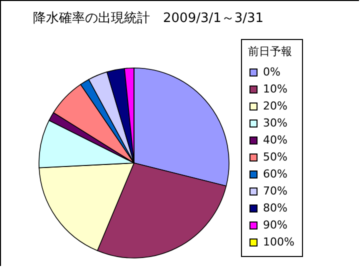 This screenshot has height=268, width=361. Describe the element at coordinates (275, 123) in the screenshot. I see `legend-label: 30%` at that location.